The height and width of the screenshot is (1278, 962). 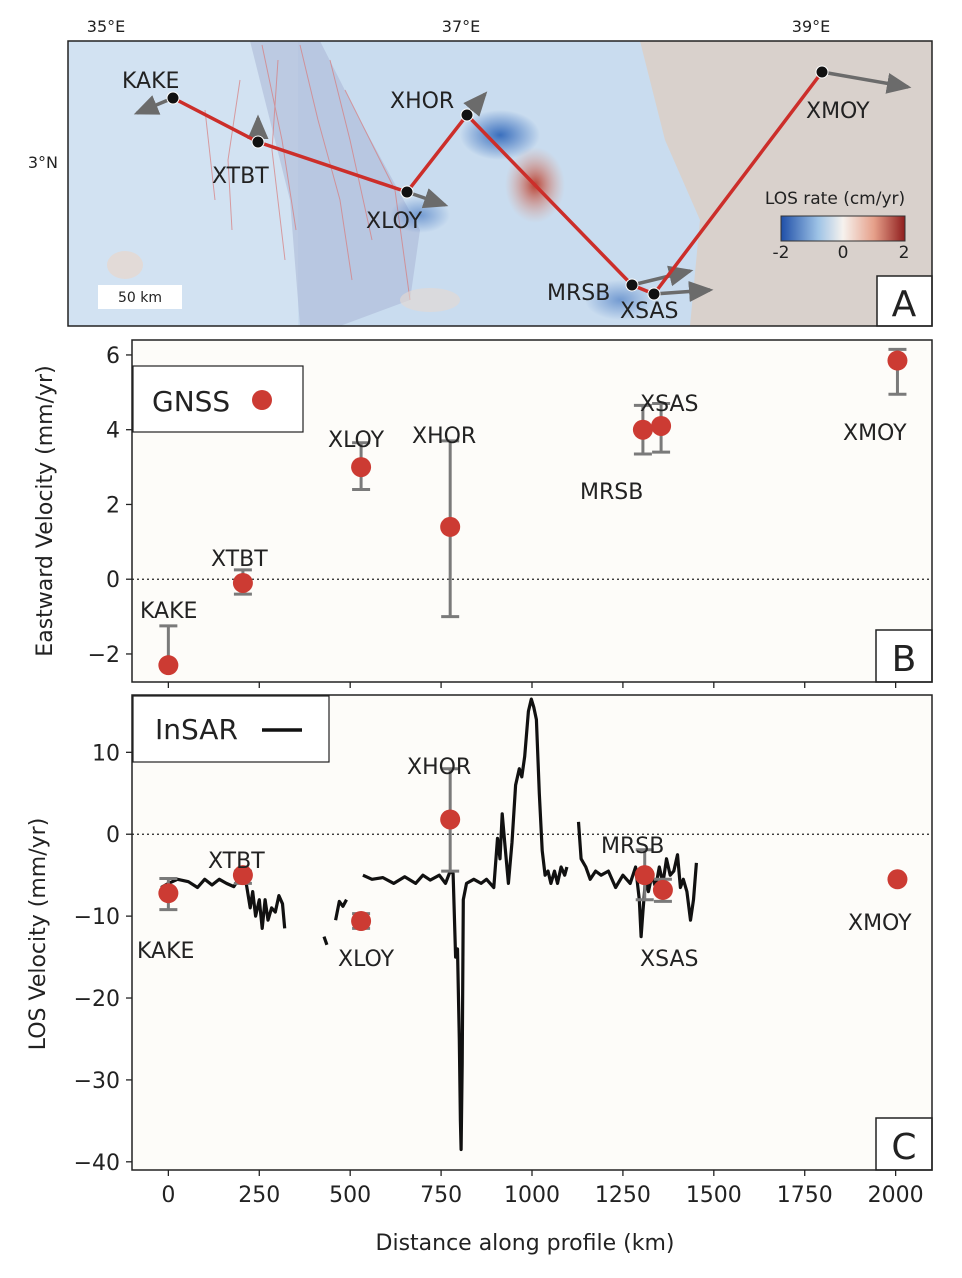 What do you see at coordinates (532, 685) in the screenshot?
I see `panel-b-x-axis` at bounding box center [532, 685].